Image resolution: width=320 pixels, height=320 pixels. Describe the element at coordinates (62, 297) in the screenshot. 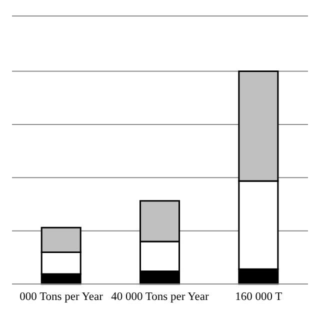

I see `x-tick-label: 000 Tons per Year` at that location.